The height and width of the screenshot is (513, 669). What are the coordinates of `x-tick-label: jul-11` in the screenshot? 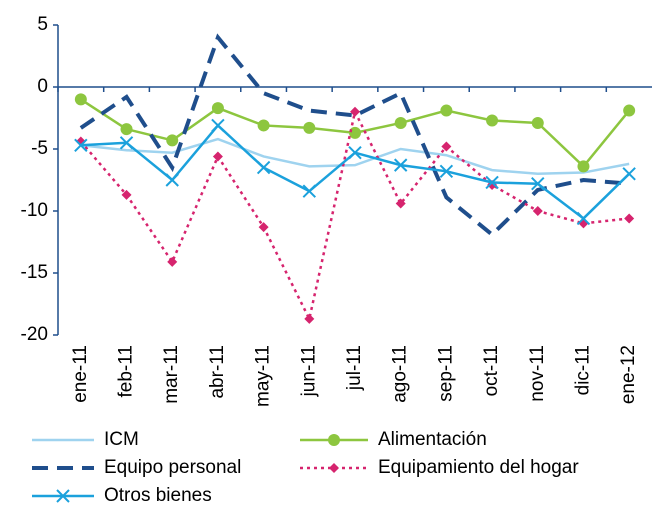 It's located at (354, 368).